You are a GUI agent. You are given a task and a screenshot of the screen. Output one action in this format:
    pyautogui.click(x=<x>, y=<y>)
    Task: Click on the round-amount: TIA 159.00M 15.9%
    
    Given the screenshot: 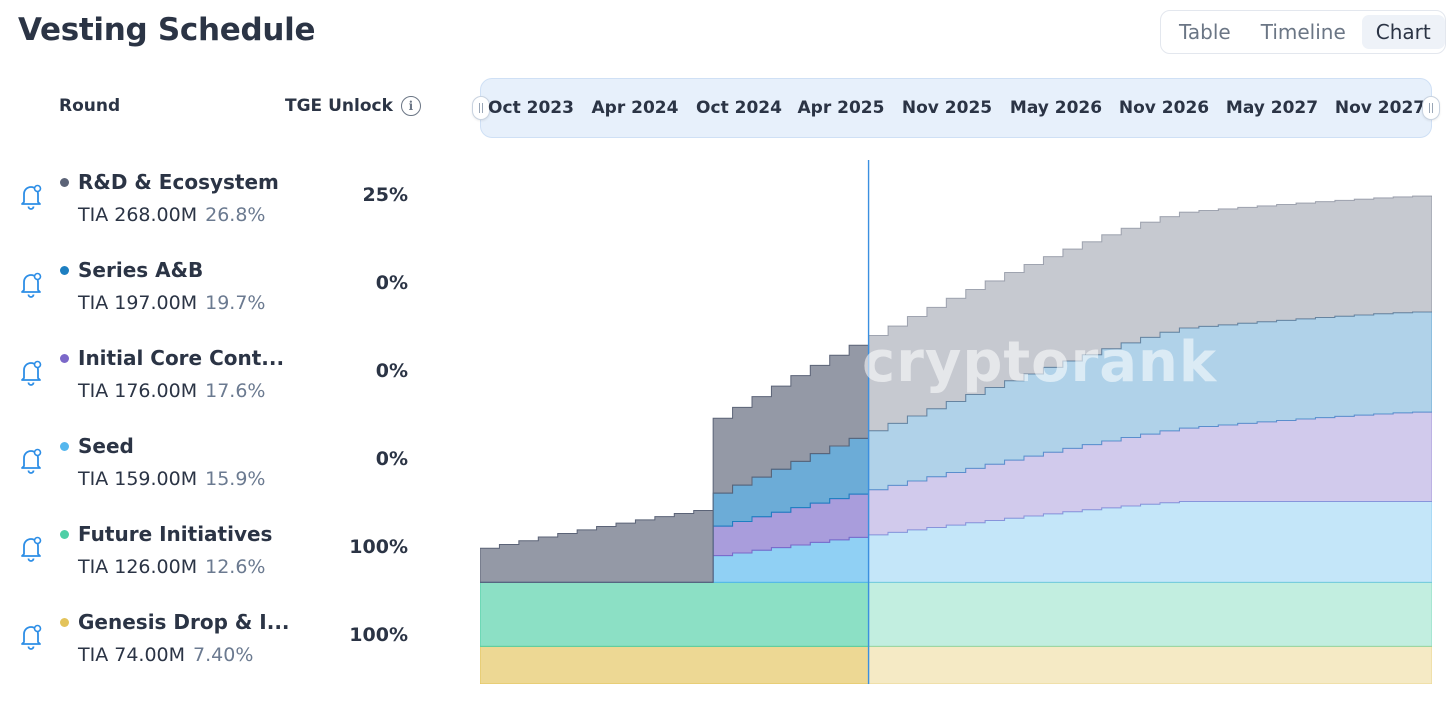 What is the action you would take?
    pyautogui.click(x=171, y=479)
    